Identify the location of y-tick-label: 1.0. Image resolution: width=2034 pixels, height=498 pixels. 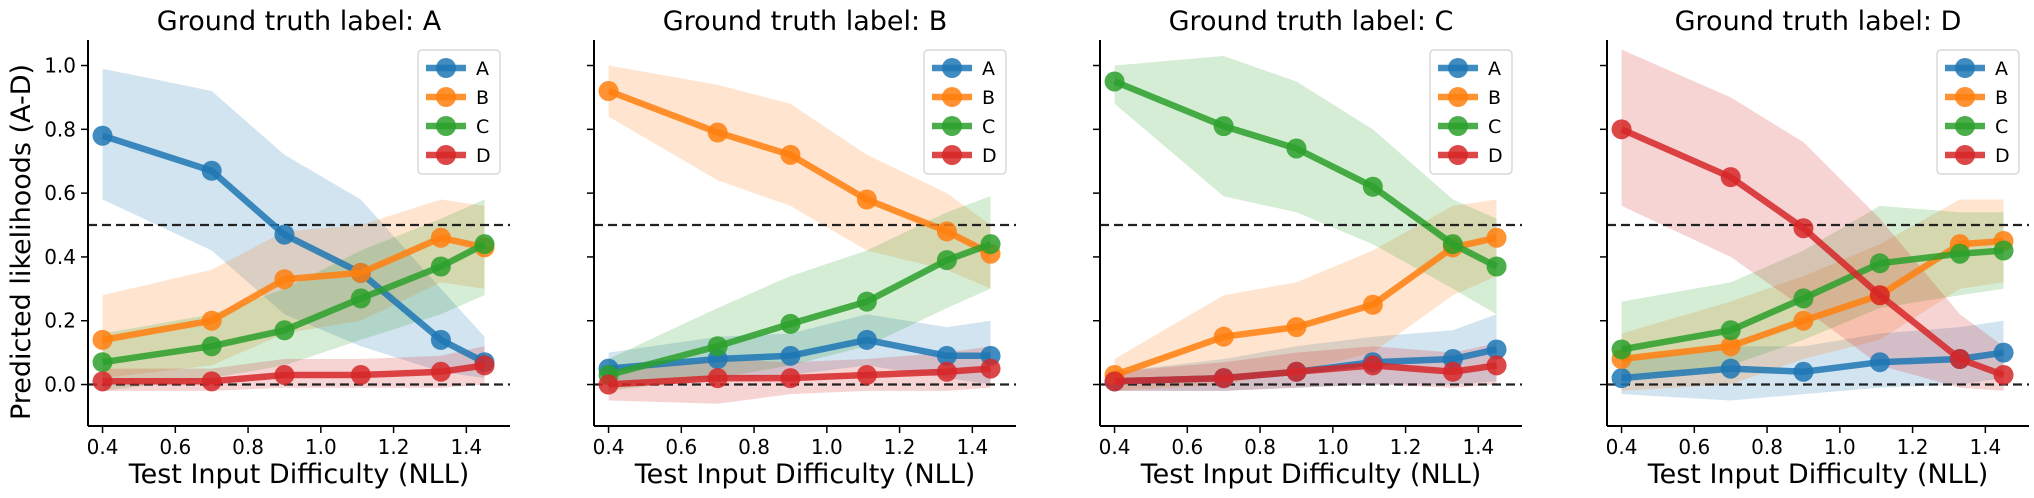
(60, 66).